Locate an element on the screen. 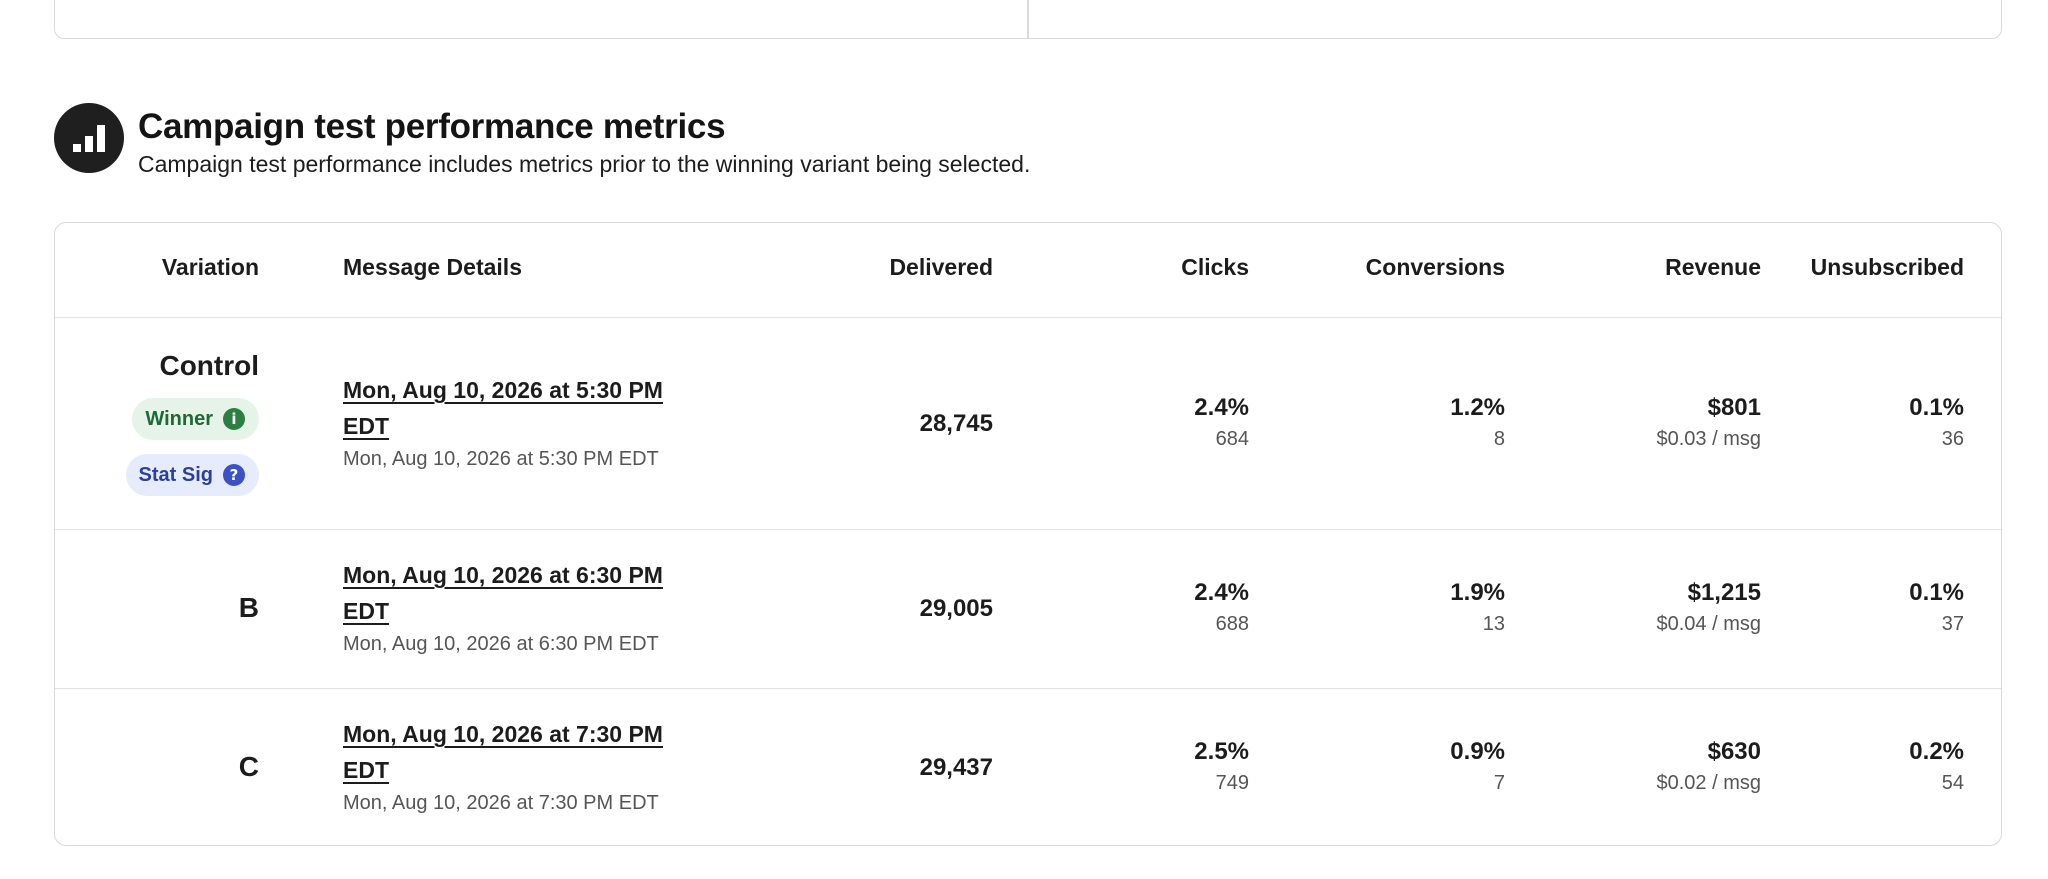 The image size is (2048, 879). stat-sig-badge: Stat Sig ? is located at coordinates (192, 475).